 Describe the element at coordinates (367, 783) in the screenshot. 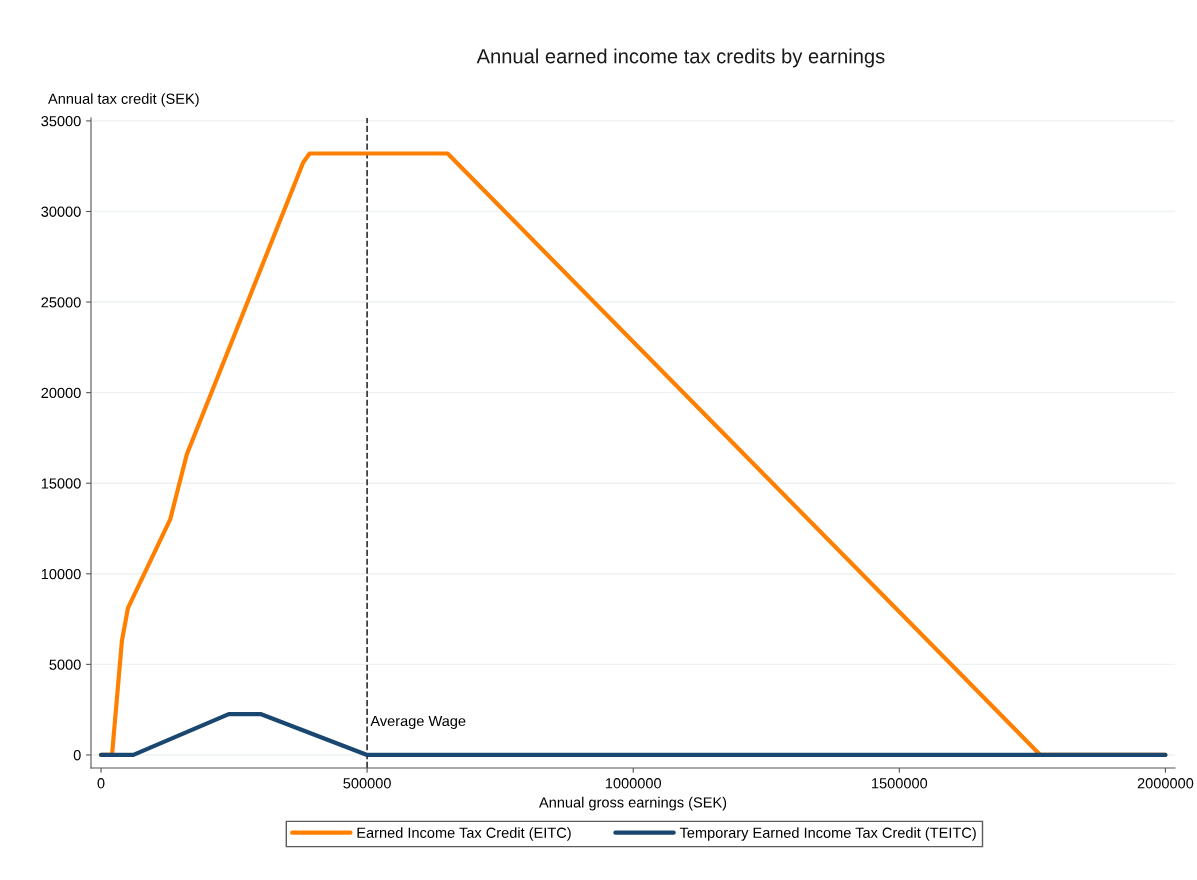

I see `x-tick-label: 500000` at that location.